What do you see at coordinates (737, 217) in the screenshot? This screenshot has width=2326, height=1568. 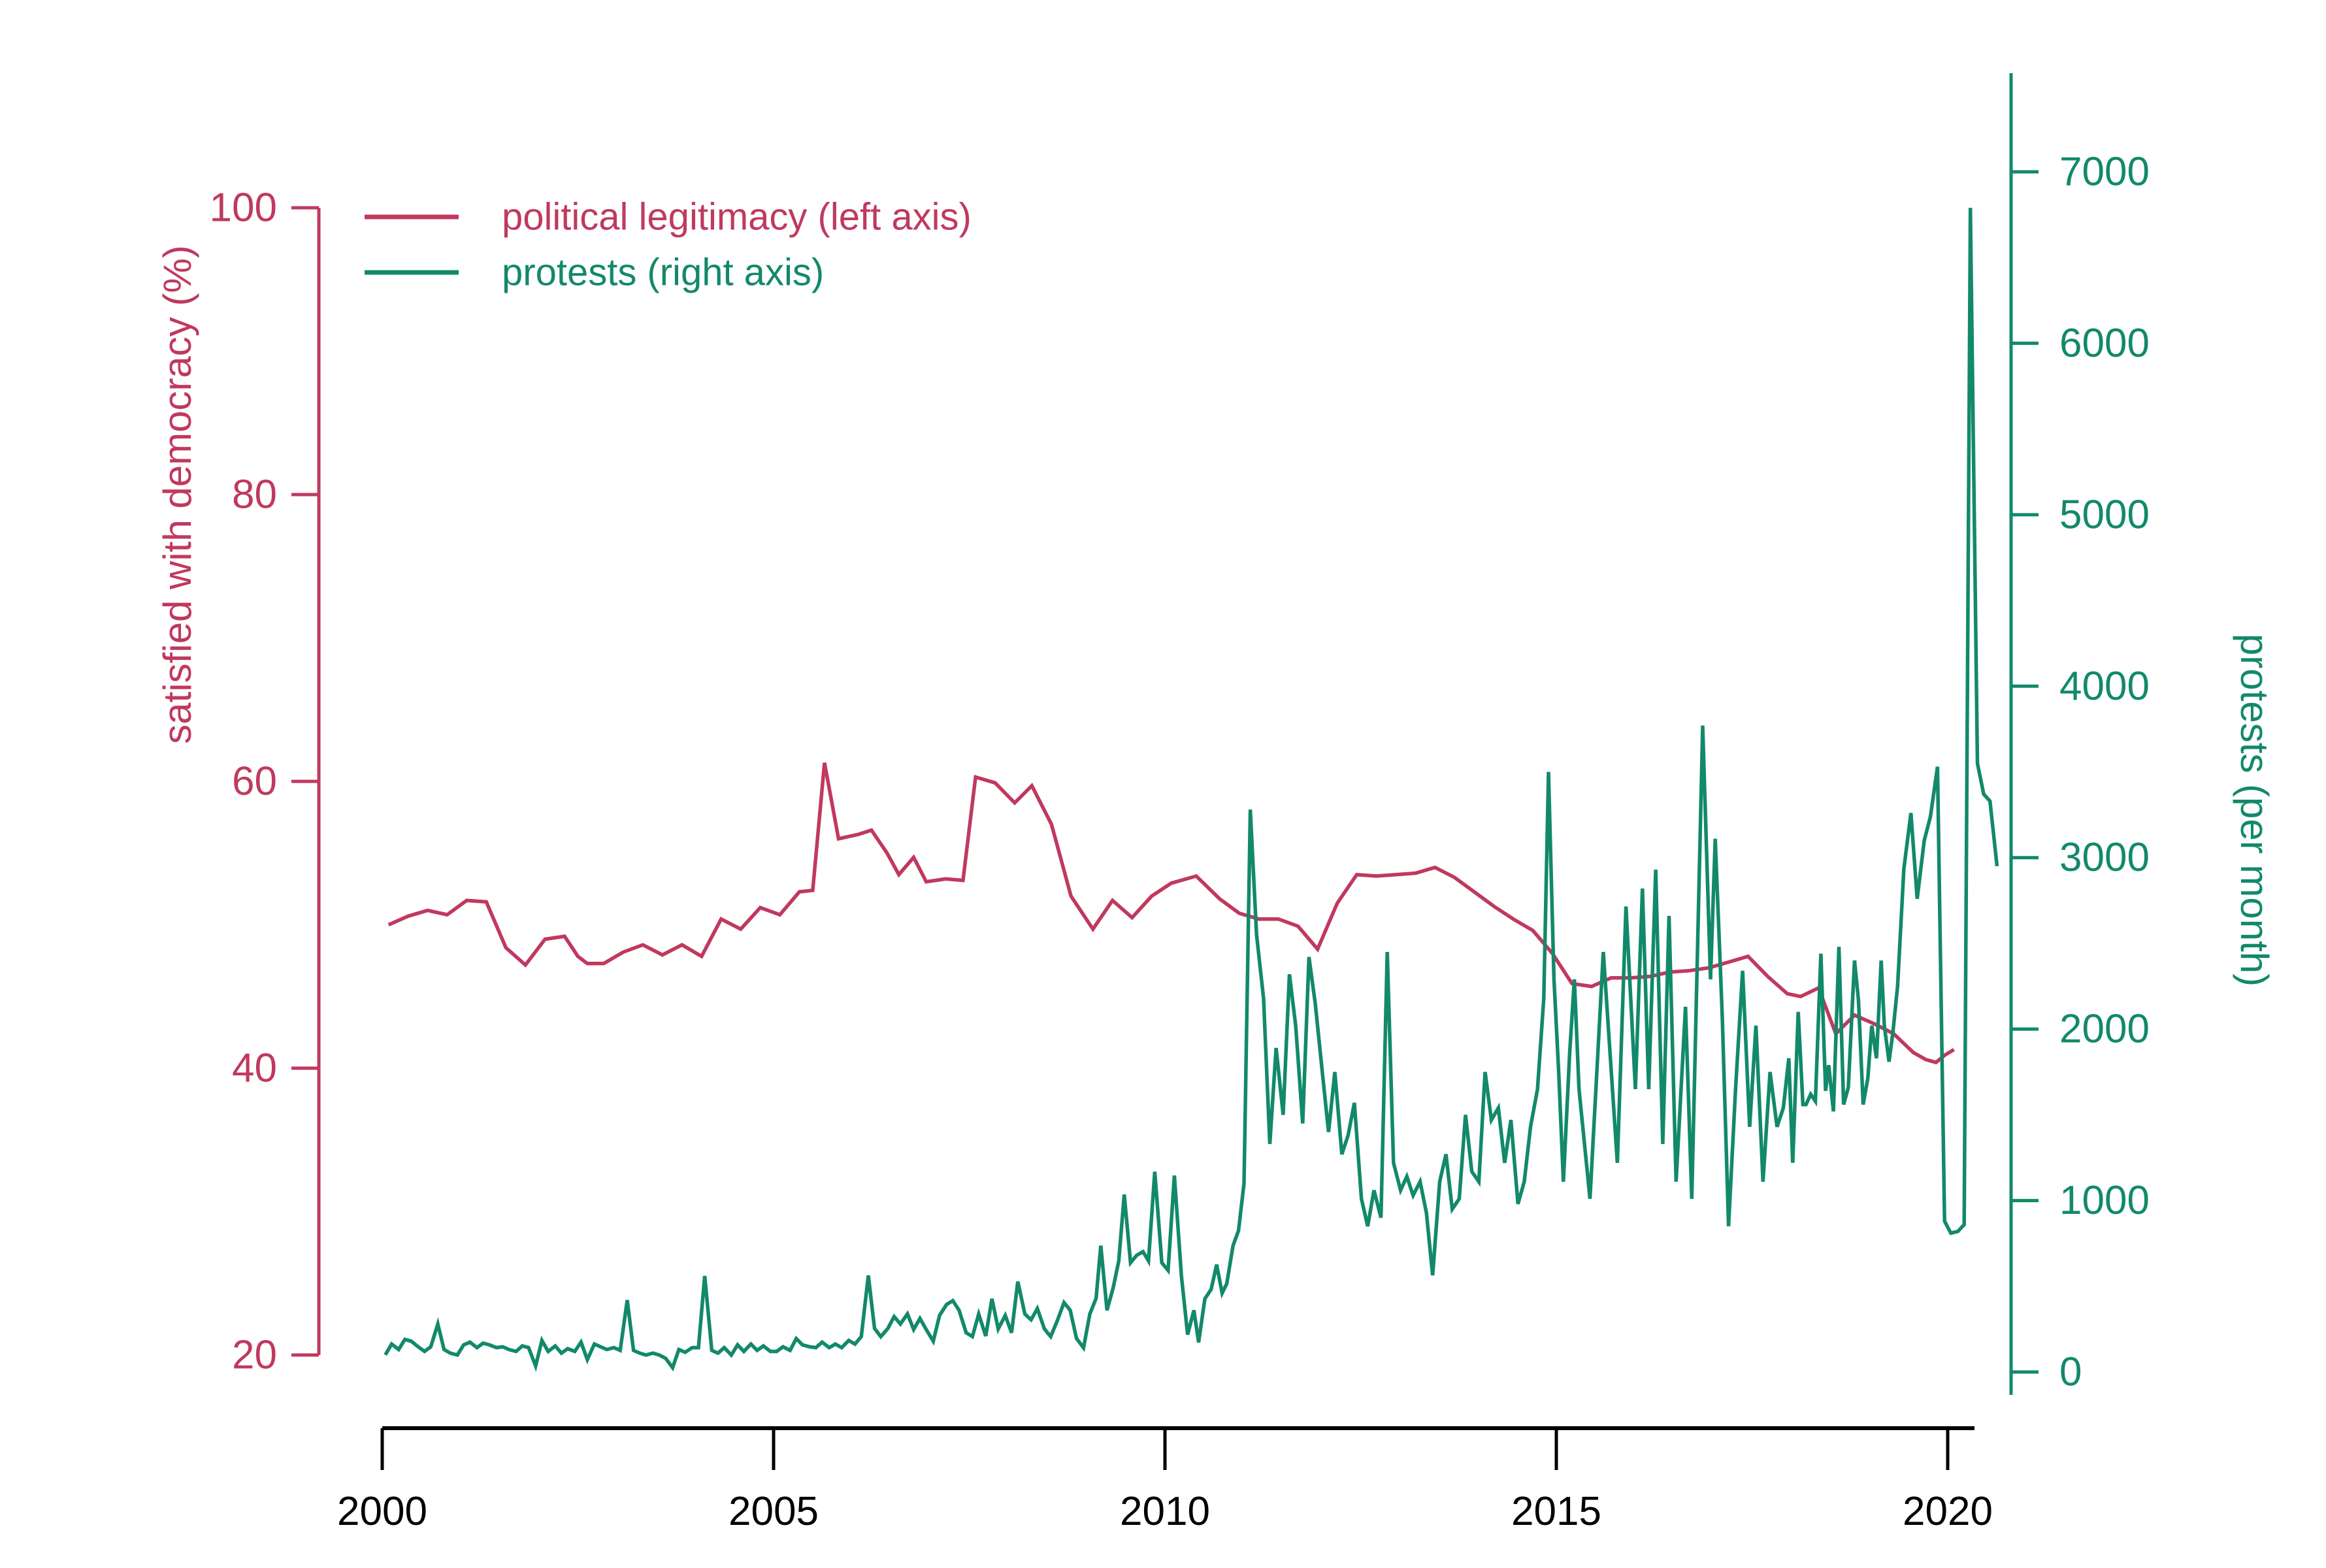 I see `legend-label-legitimacy: political legitimacy (left axis)` at bounding box center [737, 217].